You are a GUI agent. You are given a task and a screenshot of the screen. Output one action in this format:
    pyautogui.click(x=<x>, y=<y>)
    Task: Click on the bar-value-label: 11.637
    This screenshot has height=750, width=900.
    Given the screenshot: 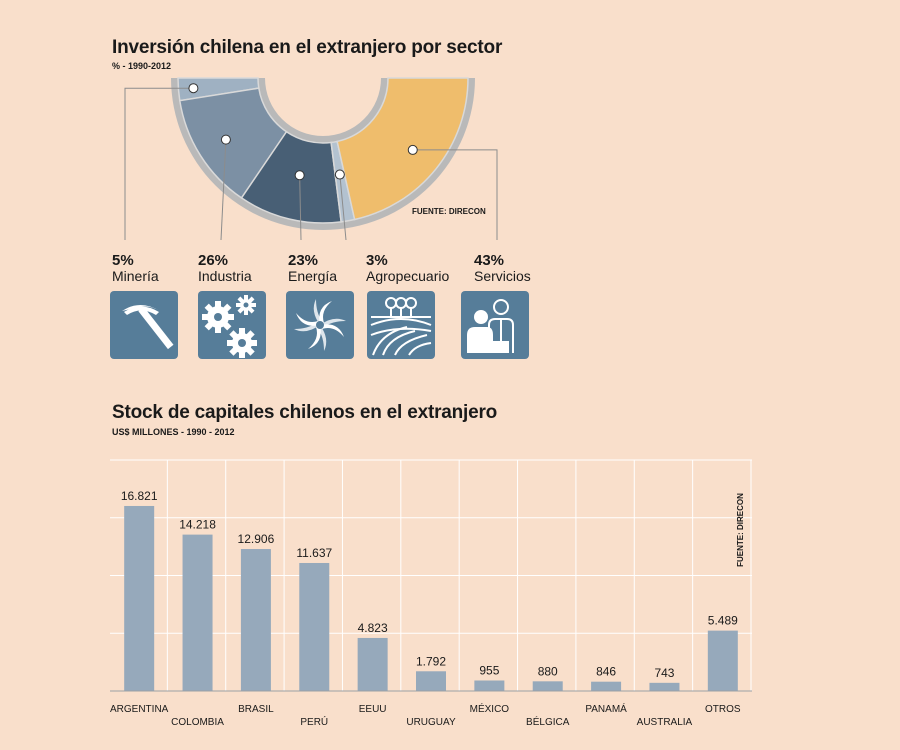 What is the action you would take?
    pyautogui.click(x=314, y=553)
    